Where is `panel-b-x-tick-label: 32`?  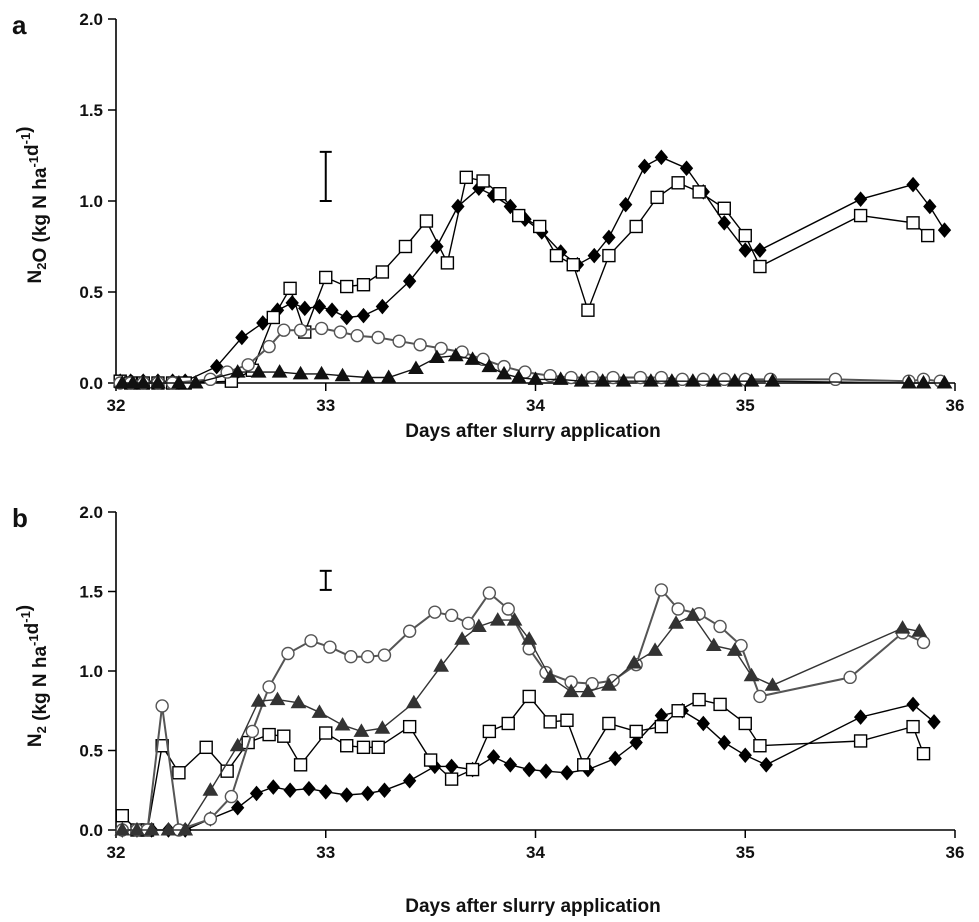 panel-b-x-tick-label: 32 is located at coordinates (116, 852).